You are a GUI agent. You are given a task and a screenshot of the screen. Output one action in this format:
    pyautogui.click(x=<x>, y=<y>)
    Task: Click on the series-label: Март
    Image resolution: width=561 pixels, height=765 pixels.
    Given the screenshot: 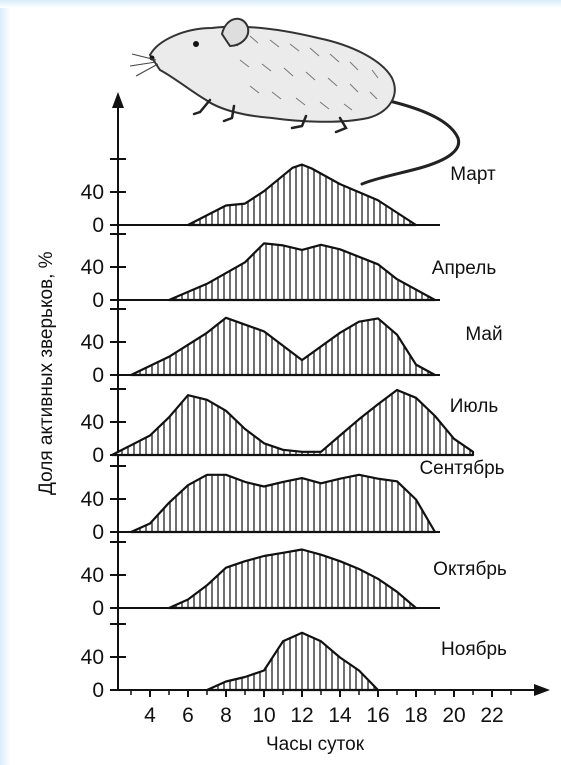 What is the action you would take?
    pyautogui.click(x=473, y=174)
    